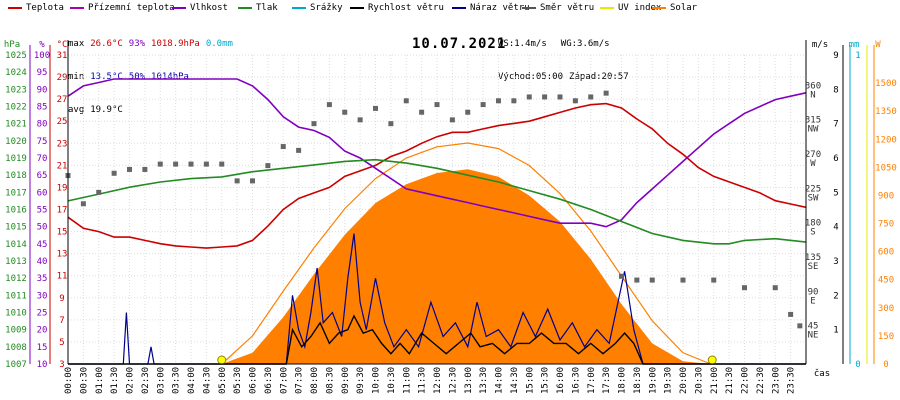  What do you see at coordinates (813, 130) in the screenshot?
I see `tick-direction-name: NW` at bounding box center [813, 130].